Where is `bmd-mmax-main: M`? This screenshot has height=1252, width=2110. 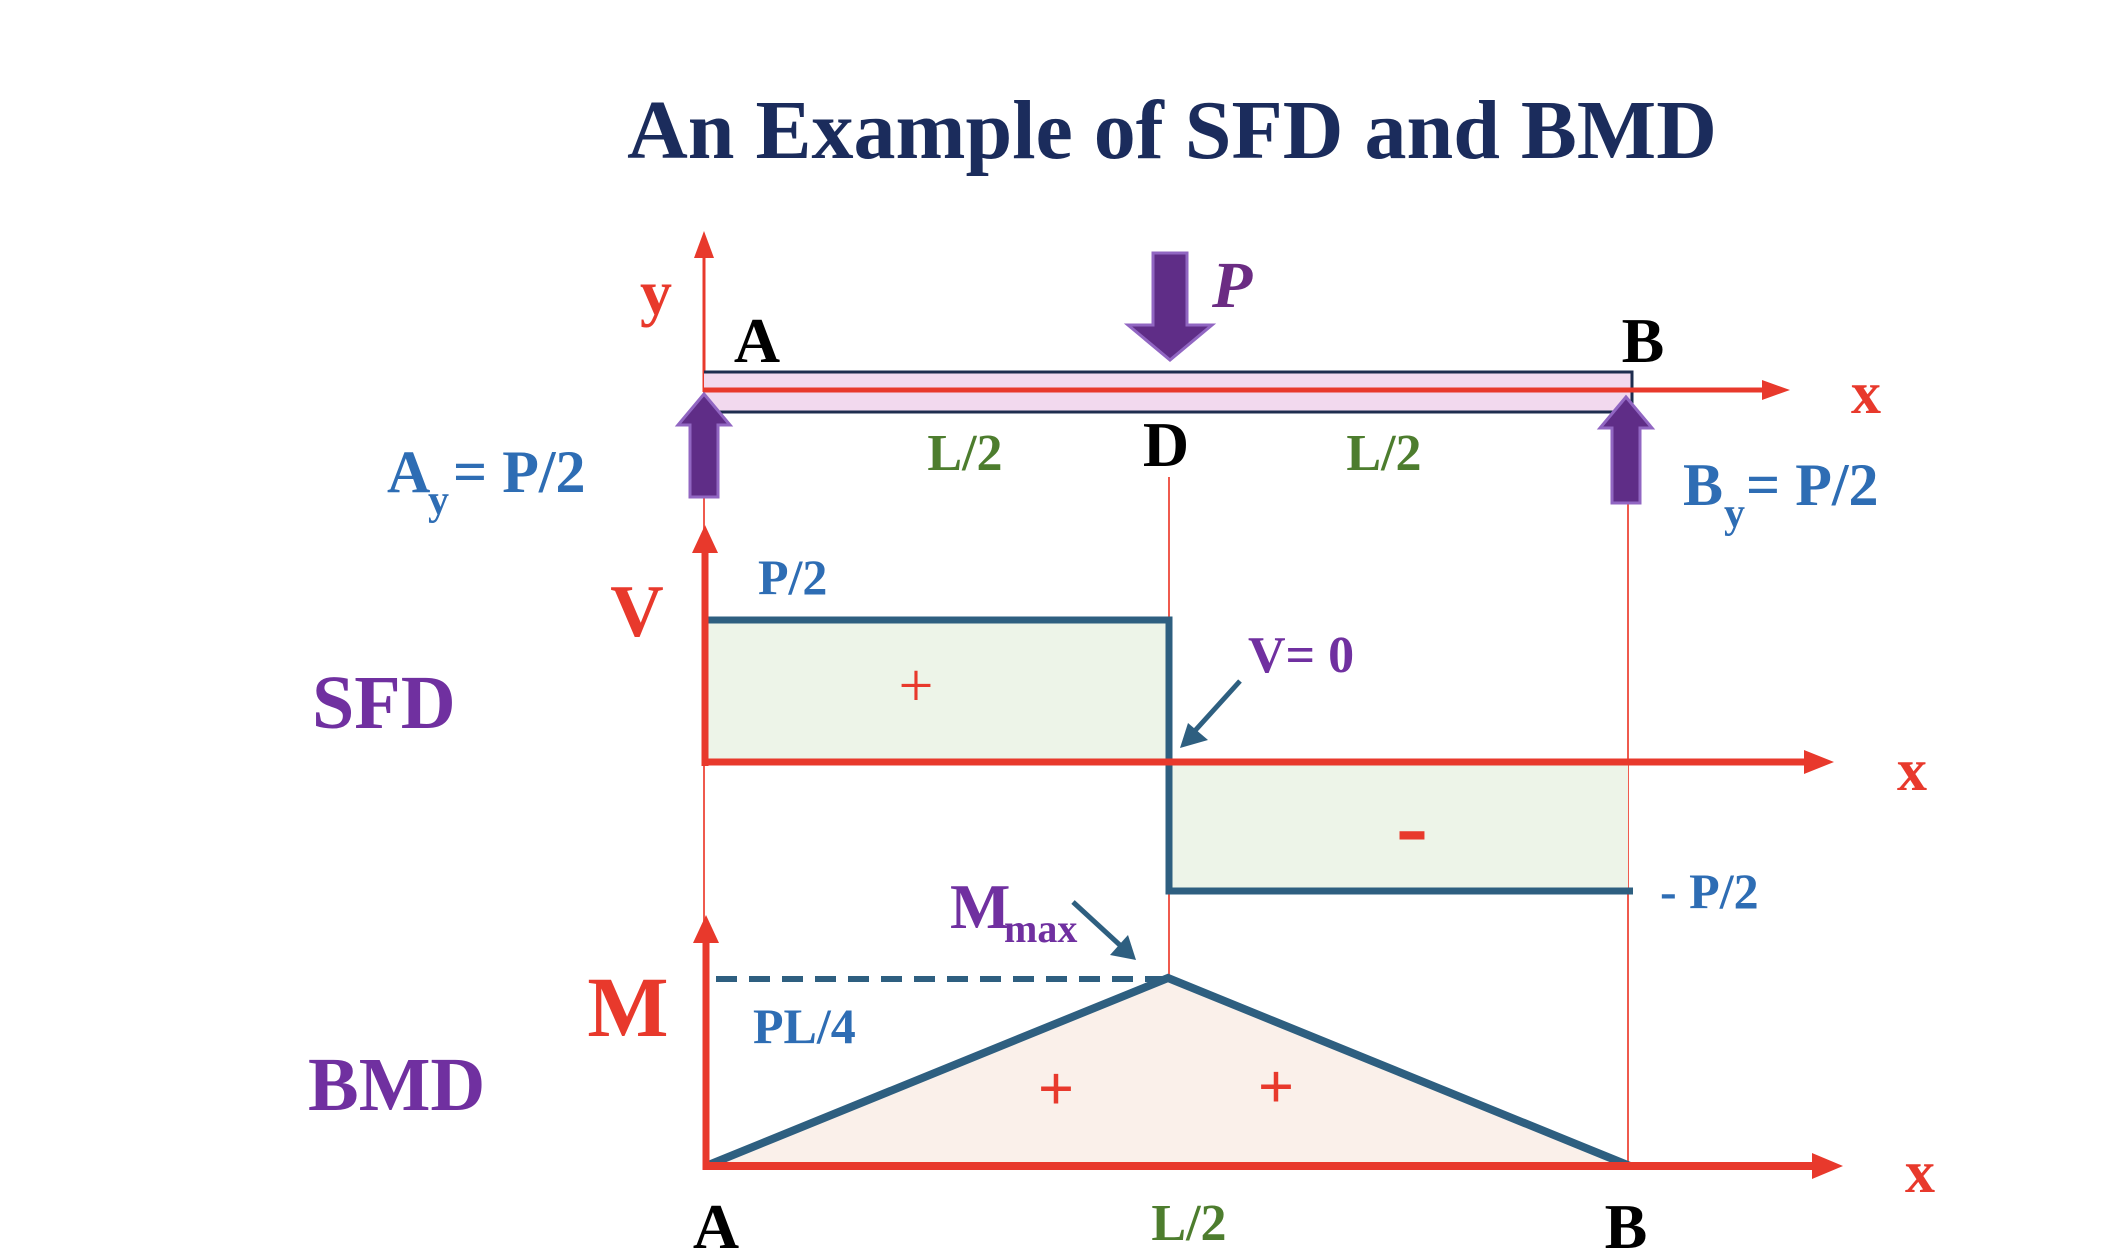
bmd-mmax-main: M is located at coordinates (980, 906).